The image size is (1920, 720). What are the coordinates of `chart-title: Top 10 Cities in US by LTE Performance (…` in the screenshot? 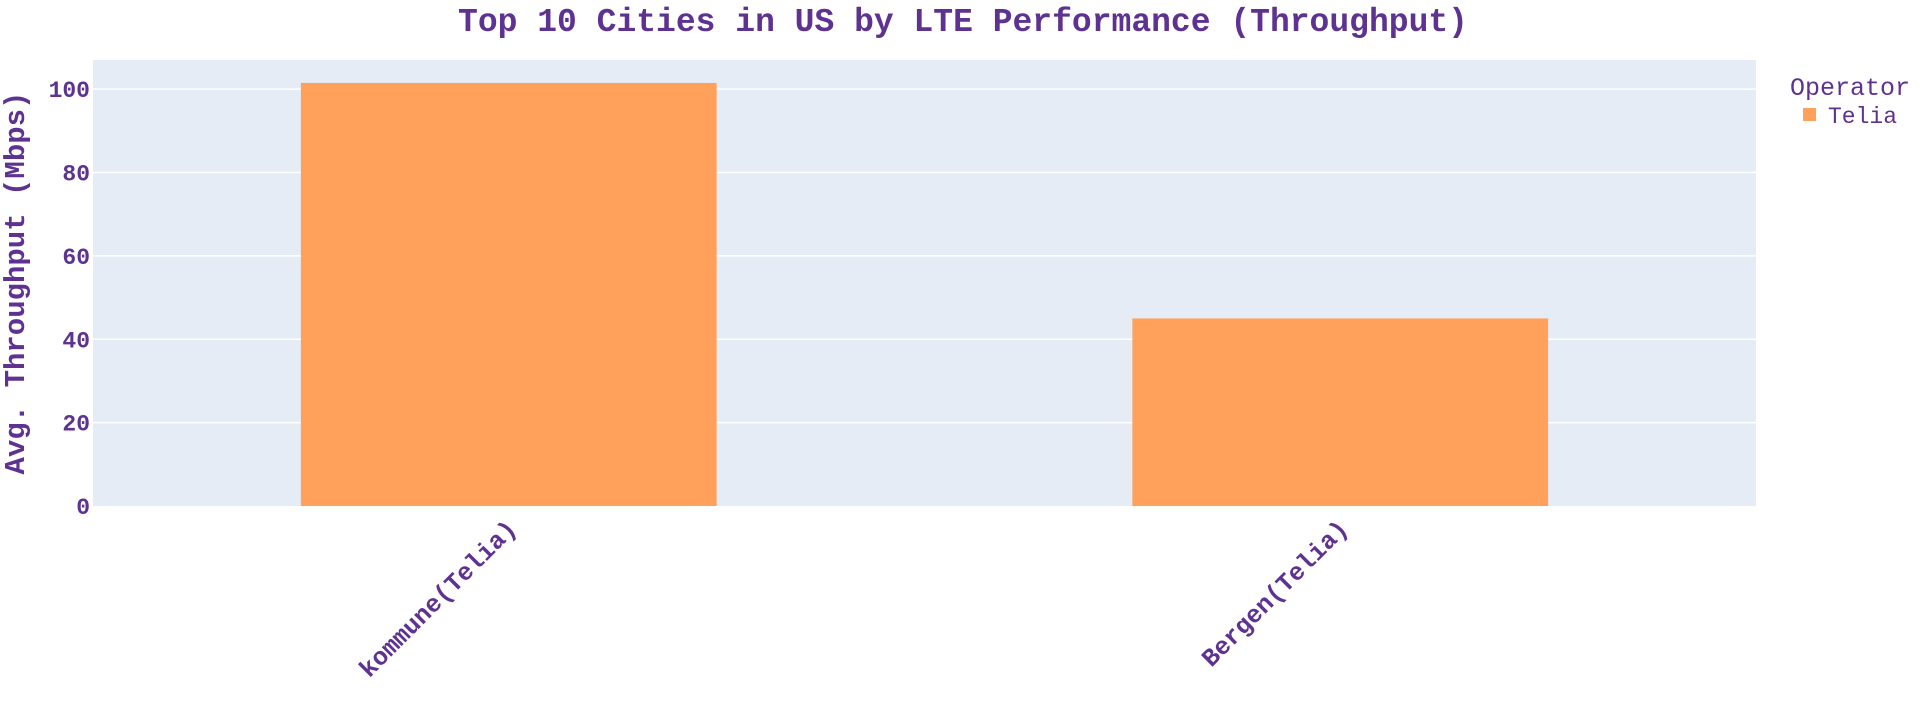 It's located at (963, 22).